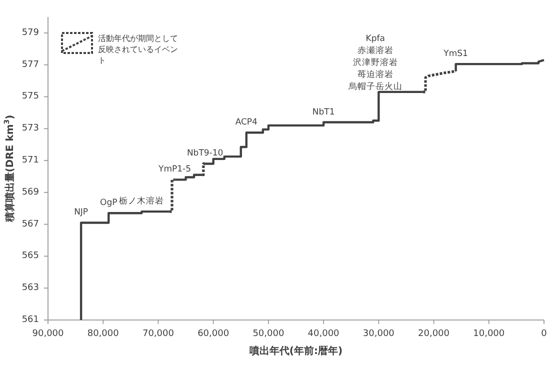 The image size is (549, 373). Describe the element at coordinates (455, 54) in the screenshot. I see `annotation: YmS1` at that location.